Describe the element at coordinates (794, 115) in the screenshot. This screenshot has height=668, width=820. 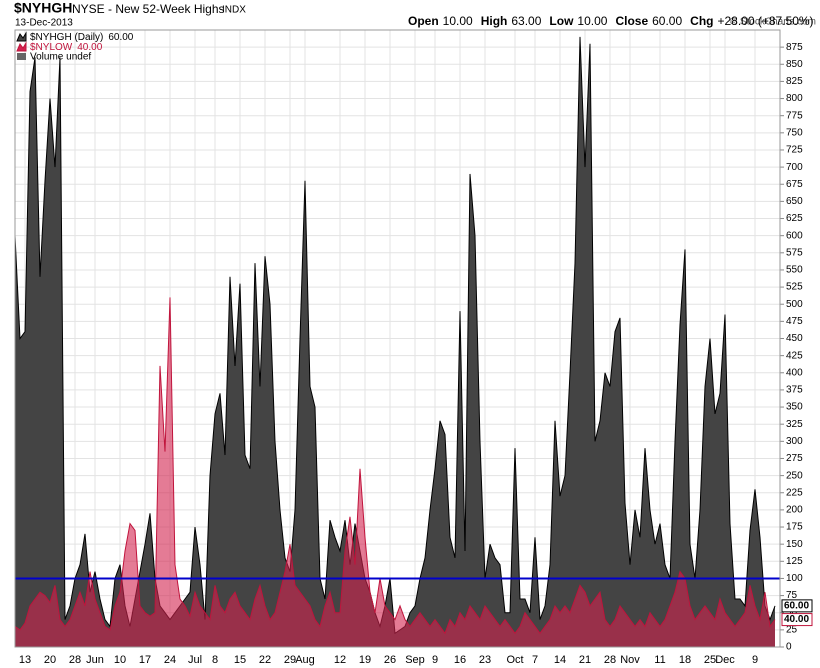
I see `y-tick-label: 775` at that location.